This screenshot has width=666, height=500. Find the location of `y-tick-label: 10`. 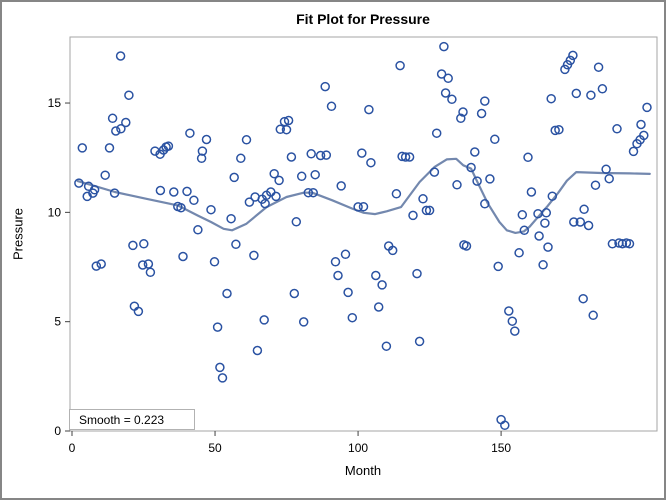

y-tick-label: 10 is located at coordinates (55, 212).